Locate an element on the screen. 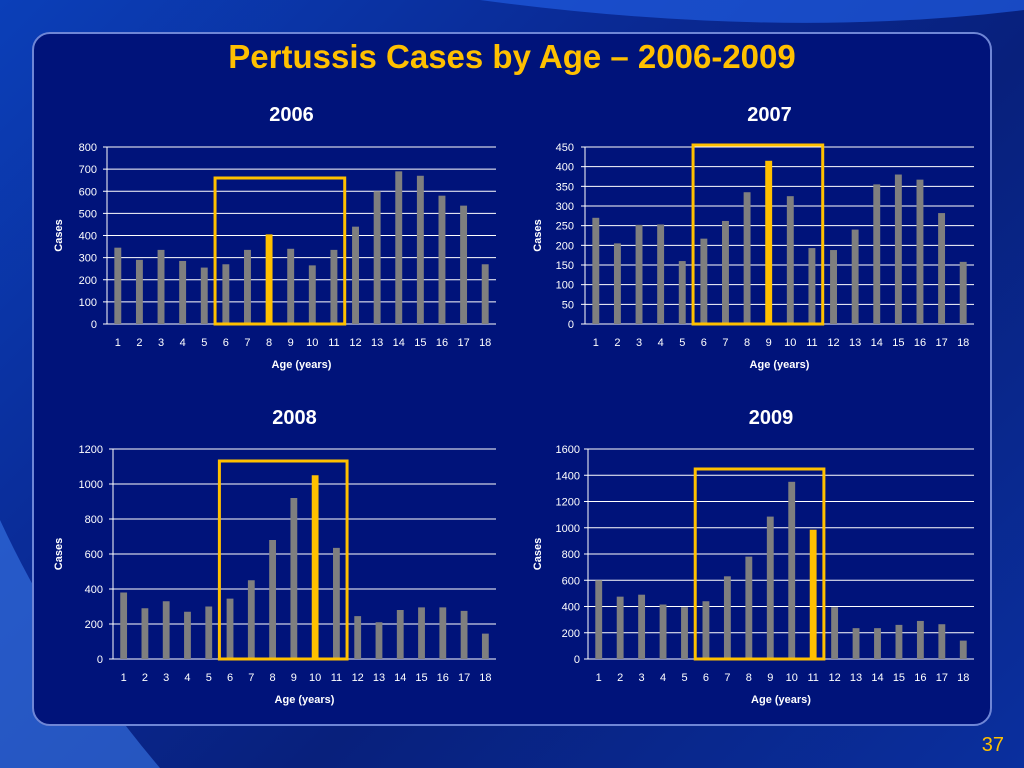 The image size is (1024, 768). y-tick-label: 350 is located at coordinates (565, 187).